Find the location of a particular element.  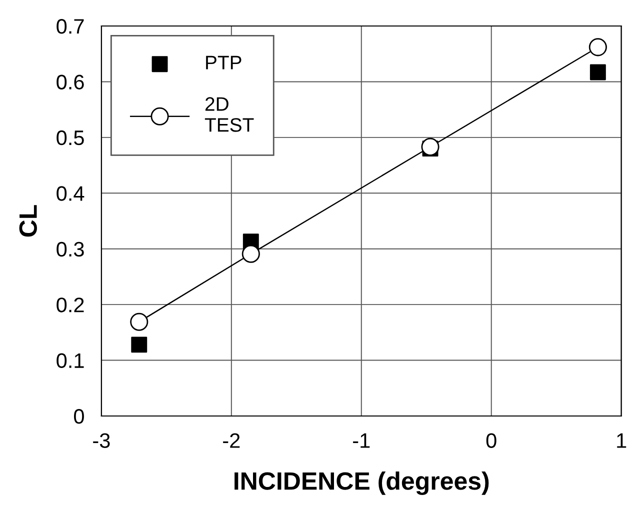

y-tick-label: 0.6 is located at coordinates (70, 82).